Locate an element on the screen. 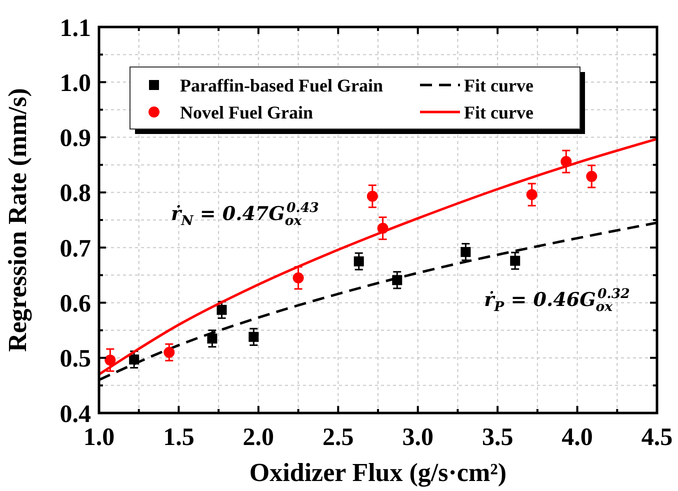 This screenshot has width=678, height=491. y-tick-label: 1.0 is located at coordinates (75, 83).